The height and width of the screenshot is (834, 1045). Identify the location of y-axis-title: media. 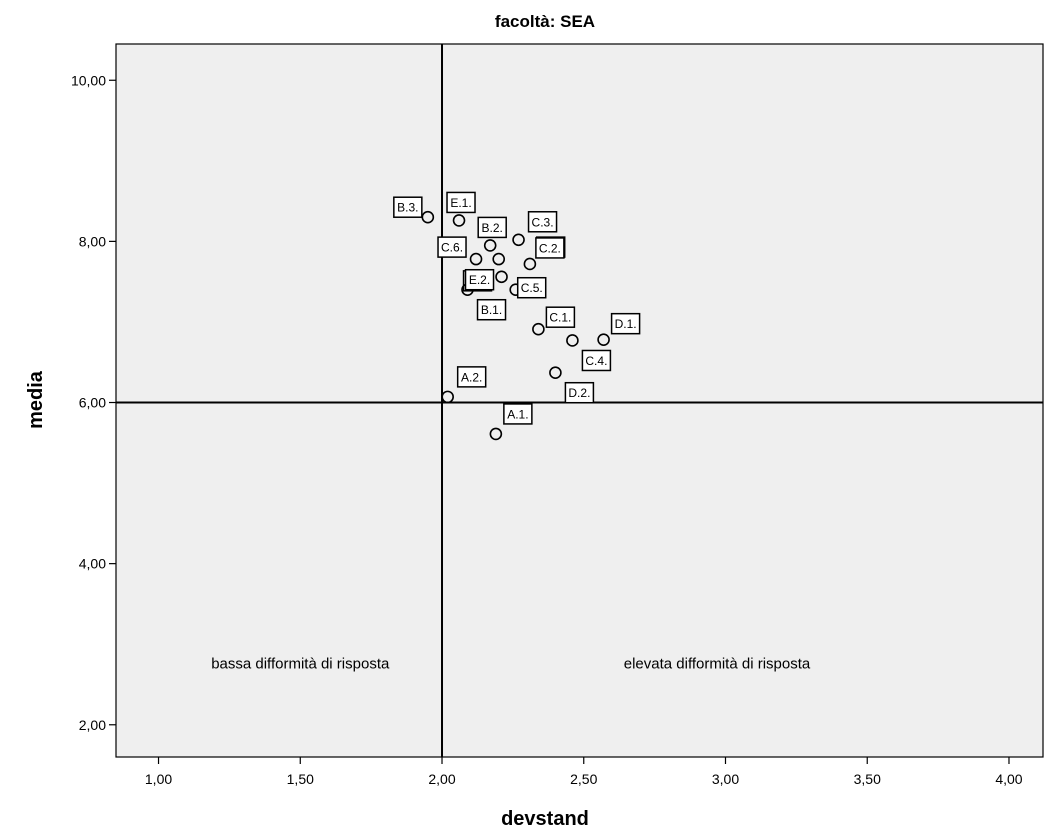
(36, 399).